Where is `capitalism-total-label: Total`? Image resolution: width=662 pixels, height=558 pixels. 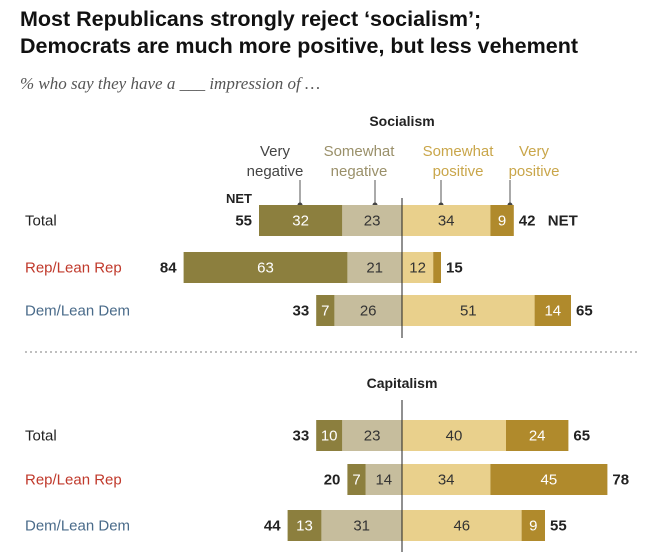 capitalism-total-label: Total is located at coordinates (41, 436).